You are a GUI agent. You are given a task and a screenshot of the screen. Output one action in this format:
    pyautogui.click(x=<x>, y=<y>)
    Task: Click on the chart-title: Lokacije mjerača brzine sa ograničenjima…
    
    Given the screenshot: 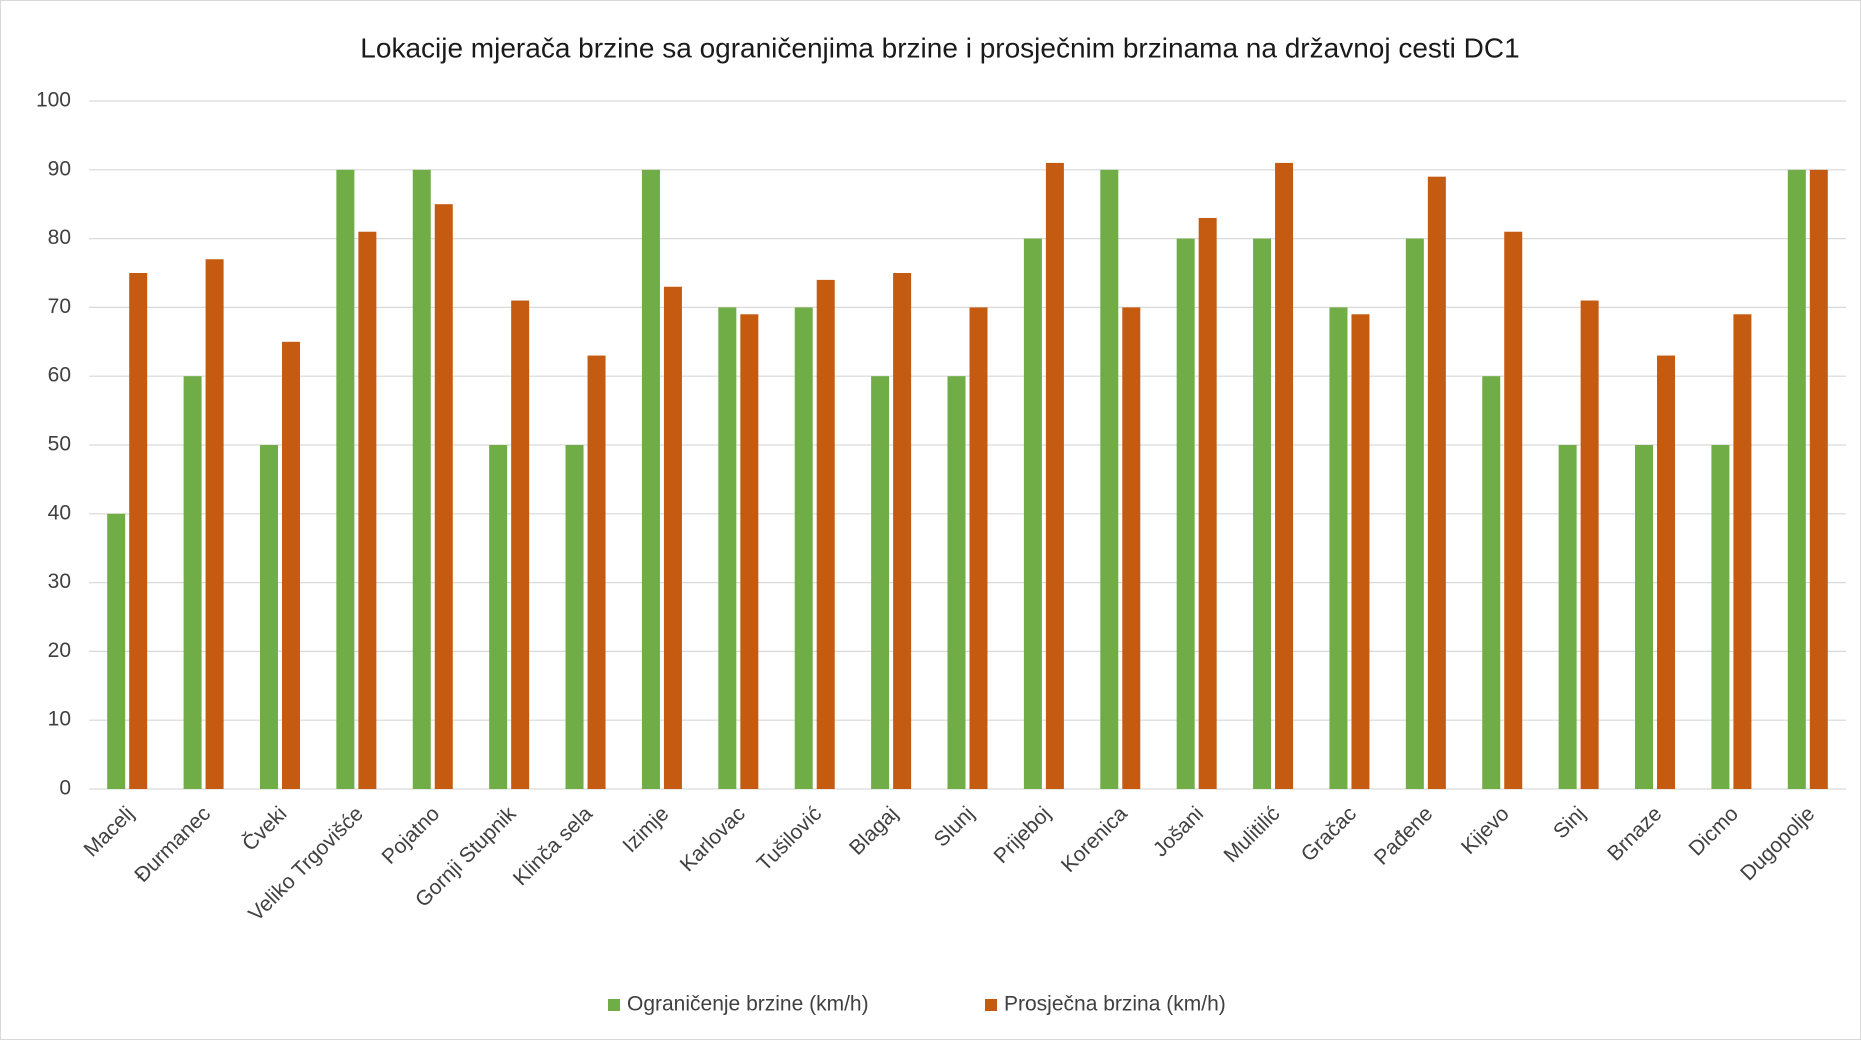 What is the action you would take?
    pyautogui.click(x=939, y=47)
    